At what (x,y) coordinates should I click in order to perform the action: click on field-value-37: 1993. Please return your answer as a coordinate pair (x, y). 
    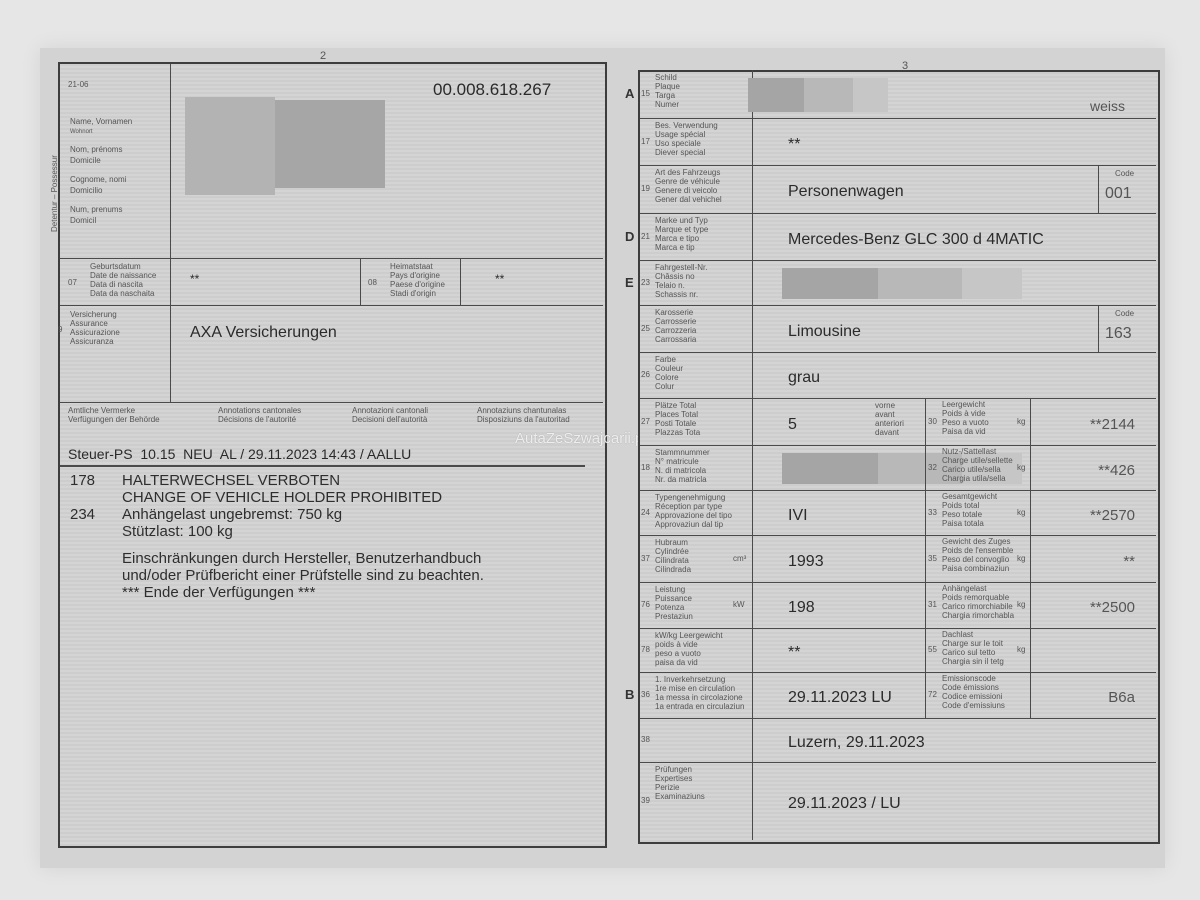
    Looking at the image, I should click on (806, 561).